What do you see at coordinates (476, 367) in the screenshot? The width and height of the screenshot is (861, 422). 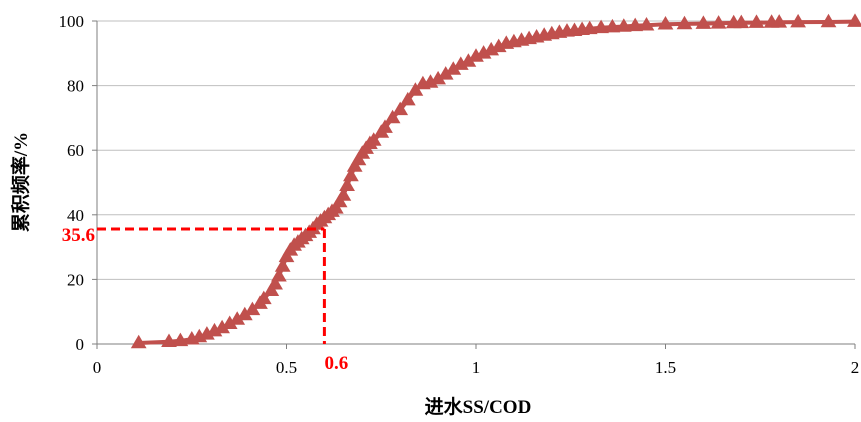 I see `x-tick-label: 1` at bounding box center [476, 367].